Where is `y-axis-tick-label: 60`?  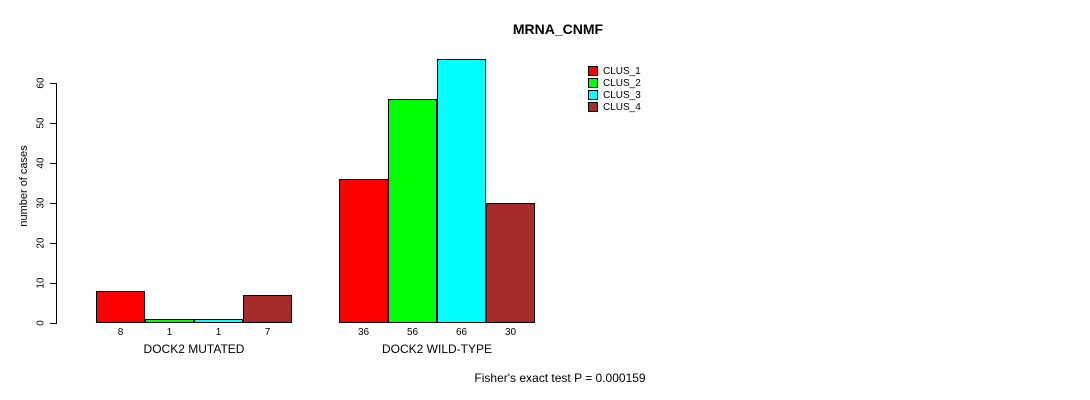 y-axis-tick-label: 60 is located at coordinates (41, 83).